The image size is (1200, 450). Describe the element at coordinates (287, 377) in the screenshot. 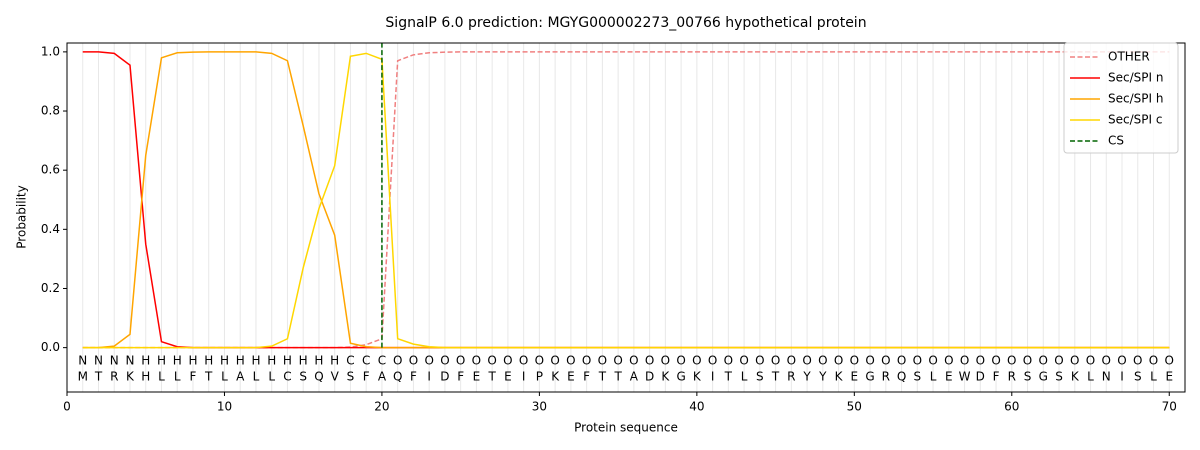

I see `residue-label: C` at that location.